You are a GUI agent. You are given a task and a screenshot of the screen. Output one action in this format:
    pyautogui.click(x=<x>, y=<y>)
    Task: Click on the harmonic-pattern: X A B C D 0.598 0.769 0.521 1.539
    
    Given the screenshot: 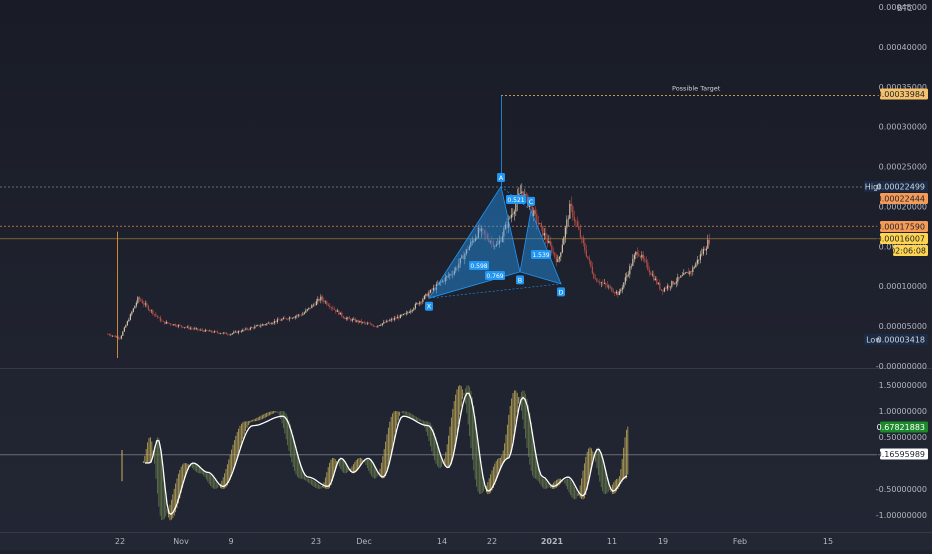 What is the action you would take?
    pyautogui.click(x=495, y=242)
    